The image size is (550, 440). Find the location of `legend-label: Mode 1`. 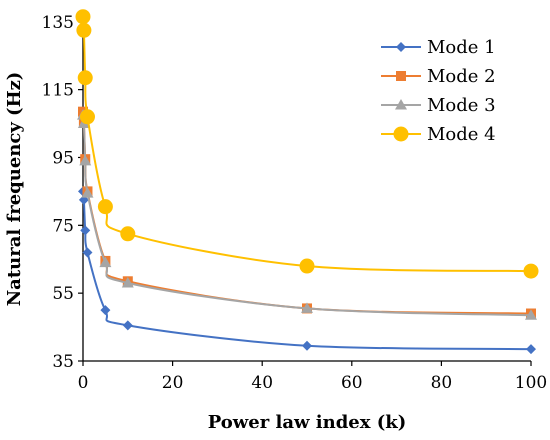

legend-label: Mode 1 is located at coordinates (461, 47).